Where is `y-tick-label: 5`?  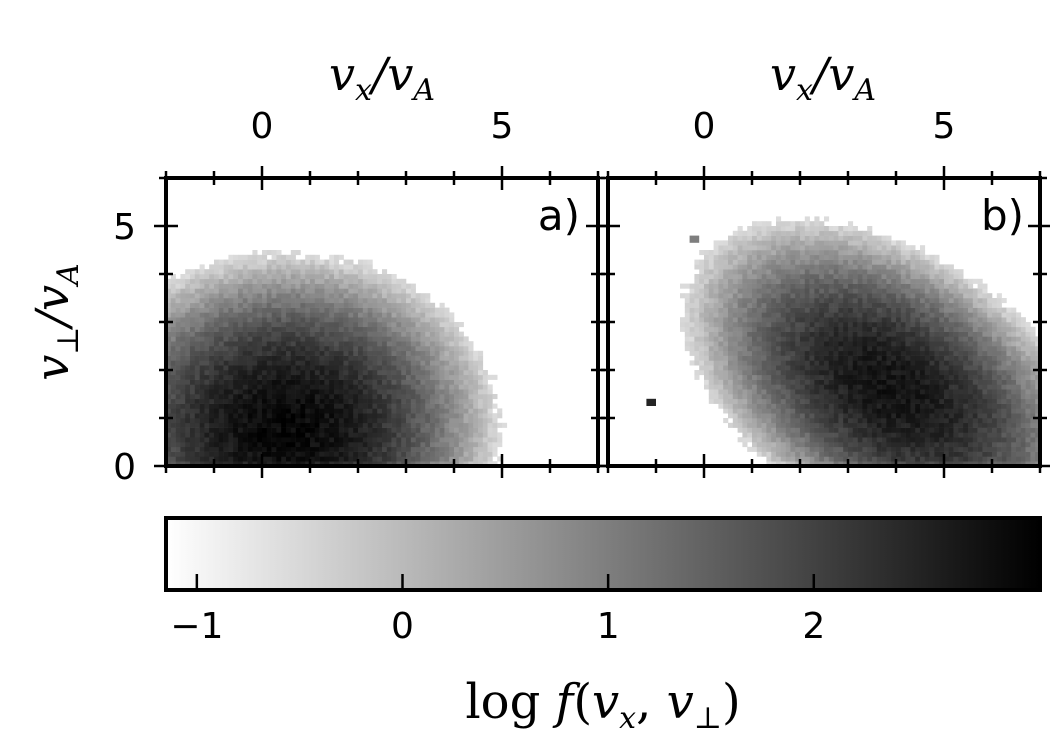
y-tick-label: 5 is located at coordinates (124, 227).